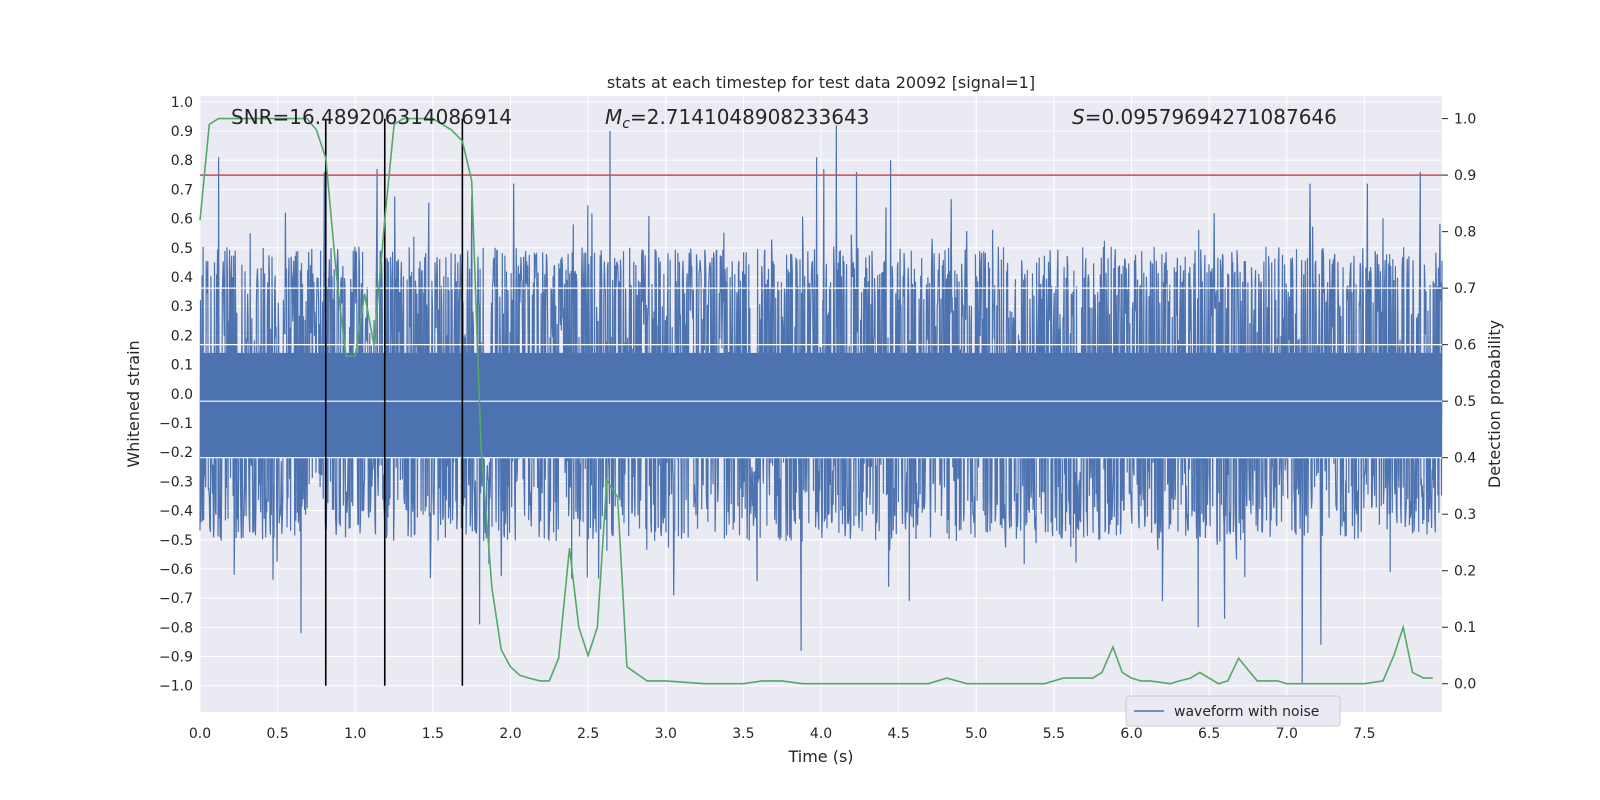 This screenshot has width=1600, height=800. I want to click on y-right-tick-label: 0.4, so click(1465, 459).